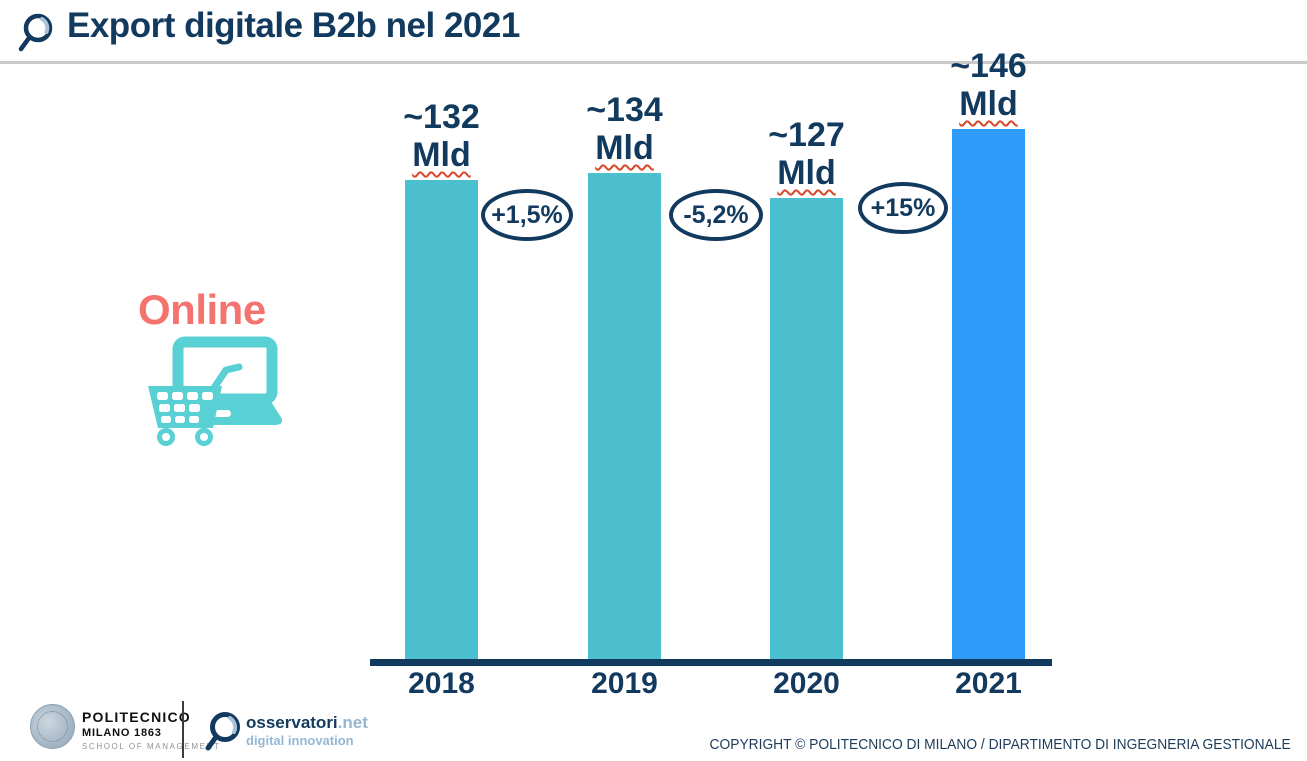 The image size is (1307, 761). I want to click on footer-divider, so click(183, 729).